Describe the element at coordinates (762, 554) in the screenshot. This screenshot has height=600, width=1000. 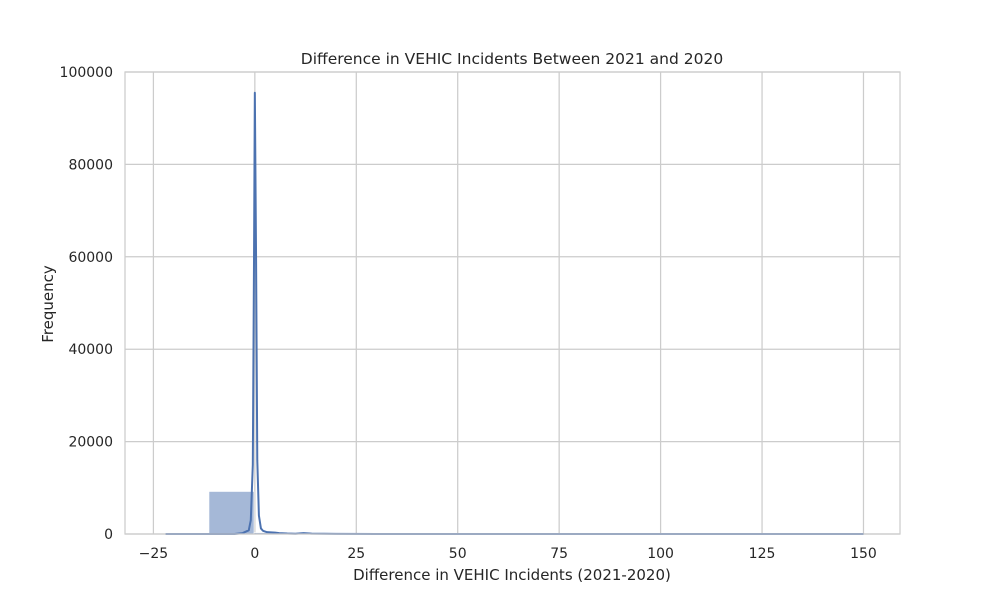
I see `x-tick-label: 125` at that location.